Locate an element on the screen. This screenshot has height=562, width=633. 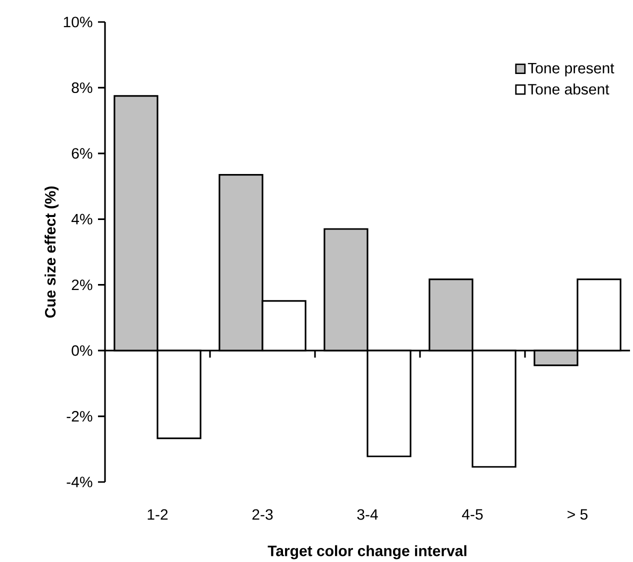
x-tick-label: 1-2 is located at coordinates (158, 514).